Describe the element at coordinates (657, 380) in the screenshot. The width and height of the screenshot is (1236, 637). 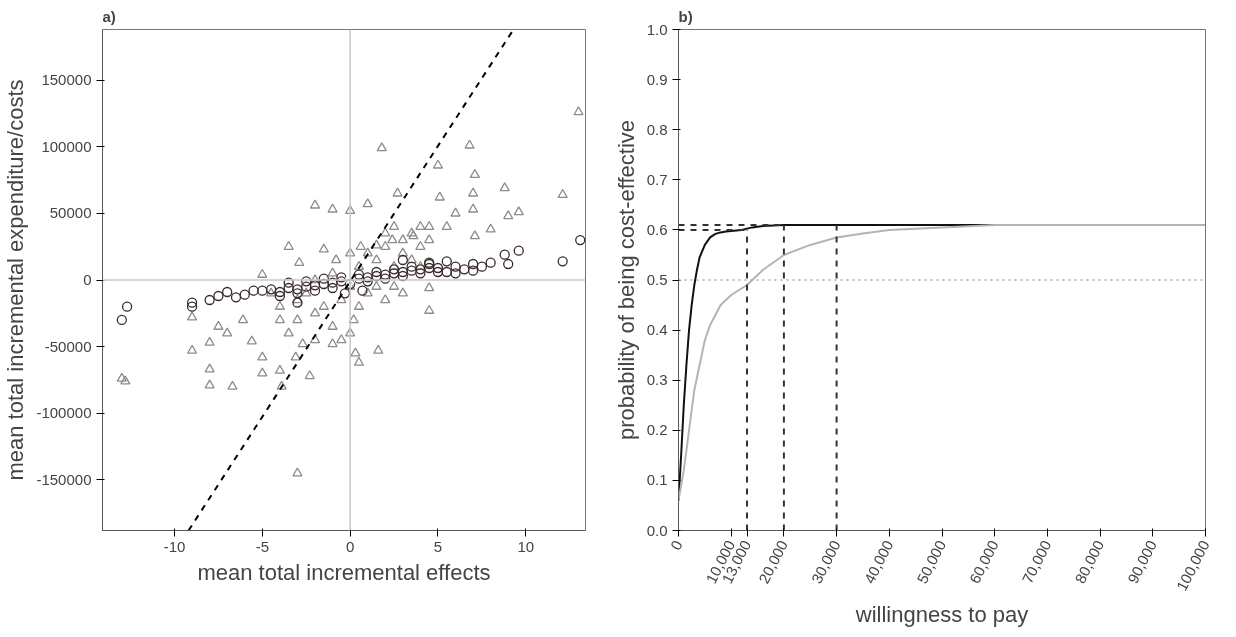
I see `y-tick-label: 0.3` at that location.